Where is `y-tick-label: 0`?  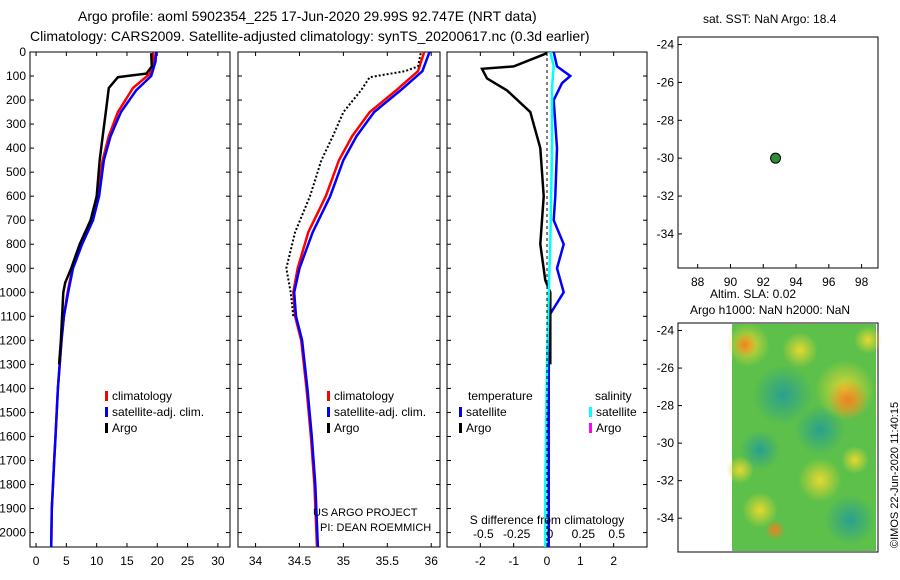
y-tick-label: 0 is located at coordinates (22, 52).